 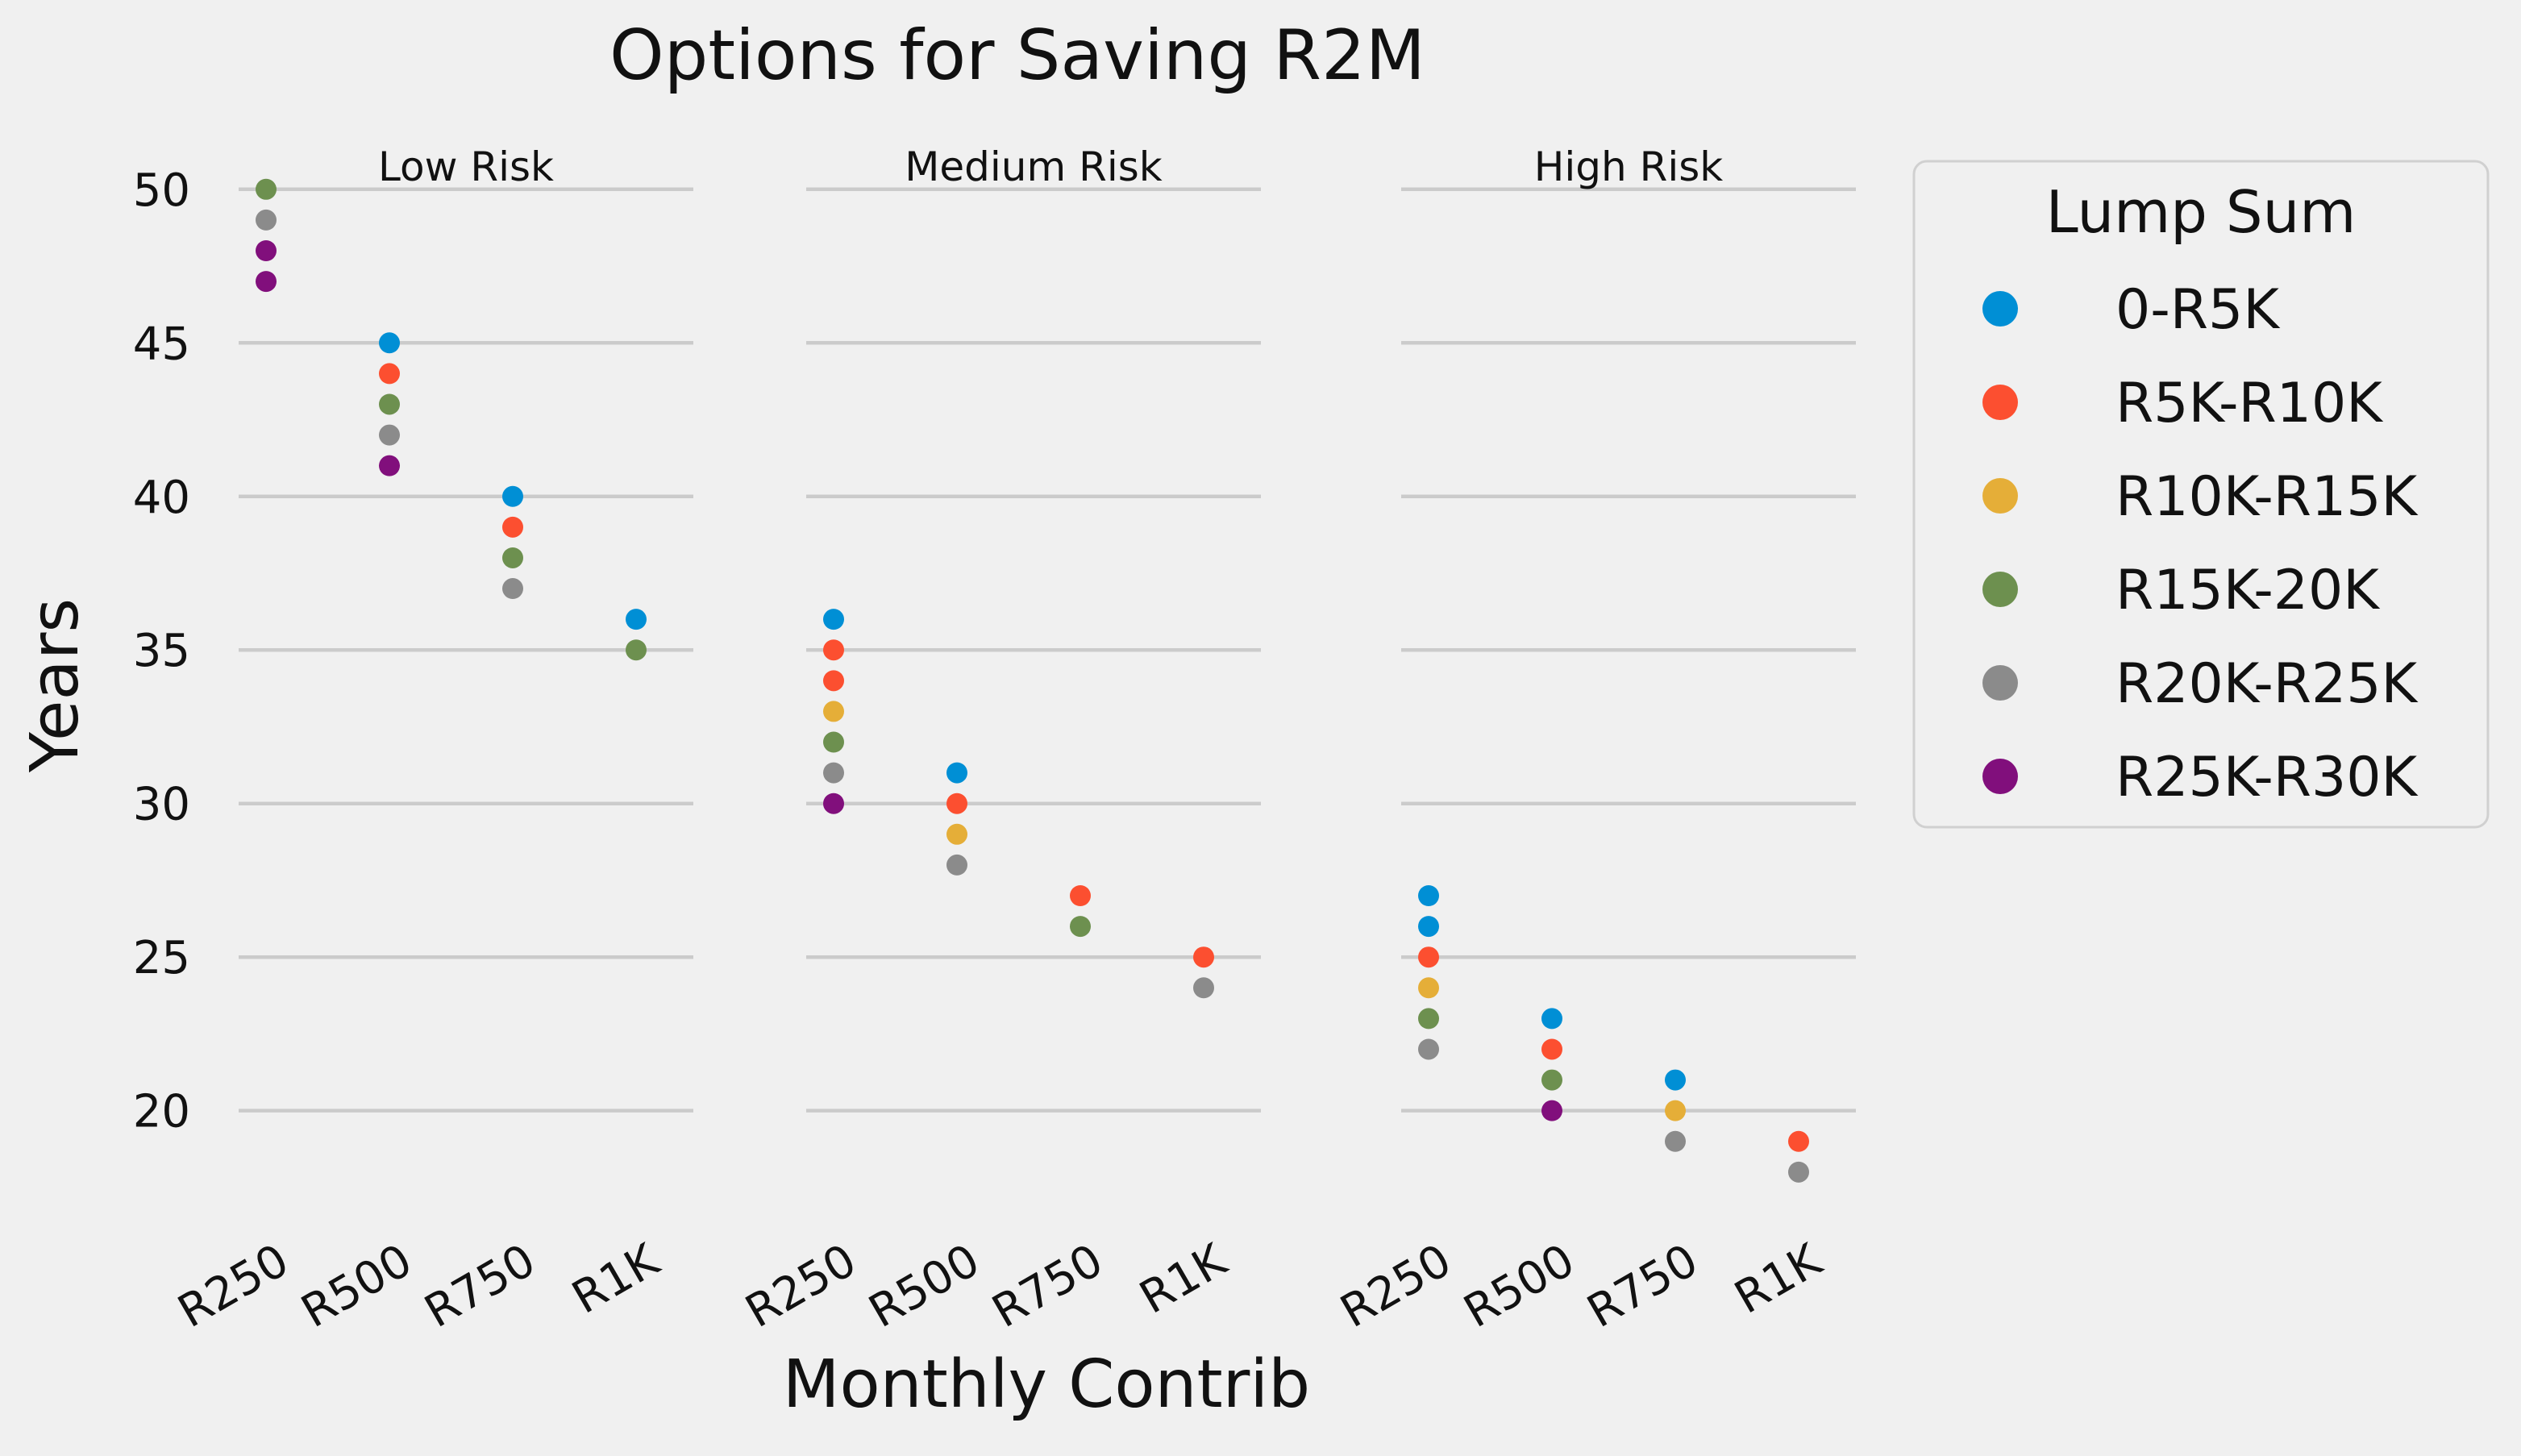 What do you see at coordinates (1046, 1384) in the screenshot?
I see `x-axis-label: Monthly Contrib` at bounding box center [1046, 1384].